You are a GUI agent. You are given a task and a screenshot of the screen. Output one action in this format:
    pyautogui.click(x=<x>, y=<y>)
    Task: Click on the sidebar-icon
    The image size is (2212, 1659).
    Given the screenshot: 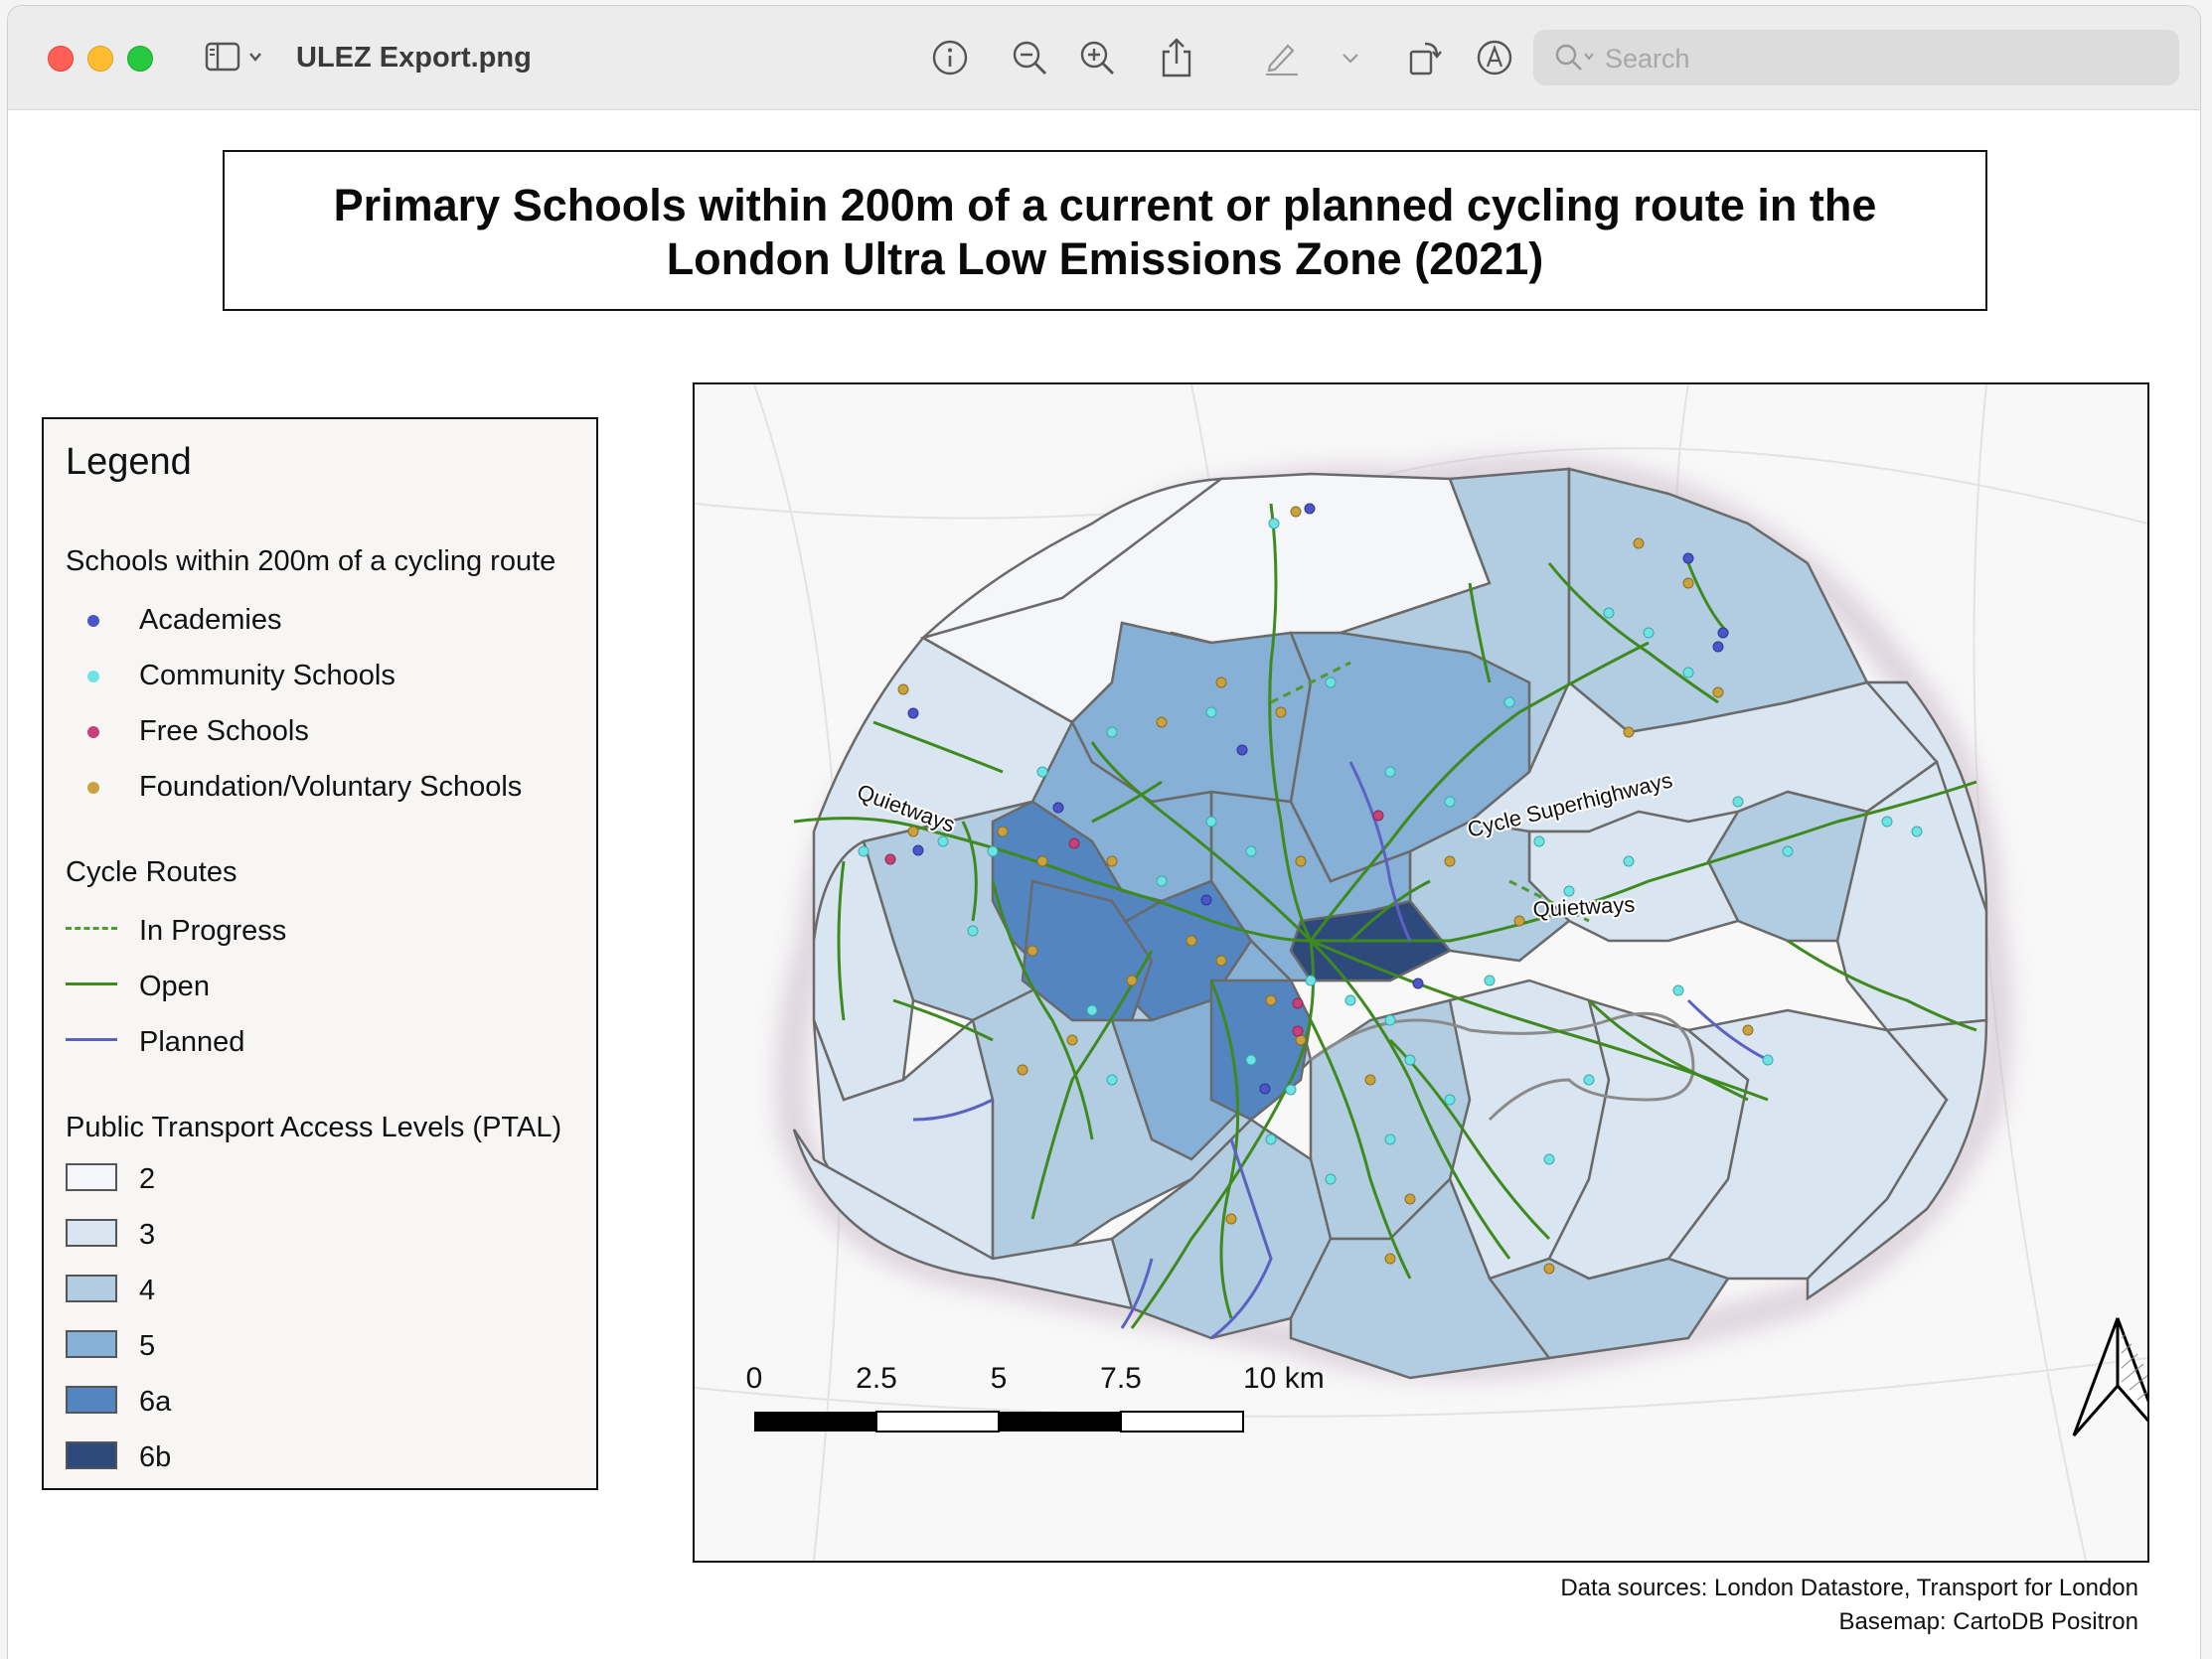 What is the action you would take?
    pyautogui.click(x=233, y=57)
    